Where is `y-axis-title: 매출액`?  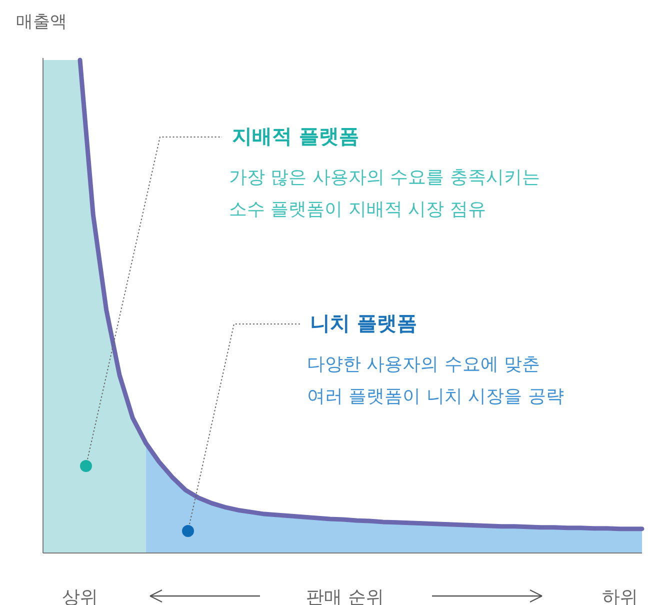
y-axis-title: 매출액 is located at coordinates (41, 22).